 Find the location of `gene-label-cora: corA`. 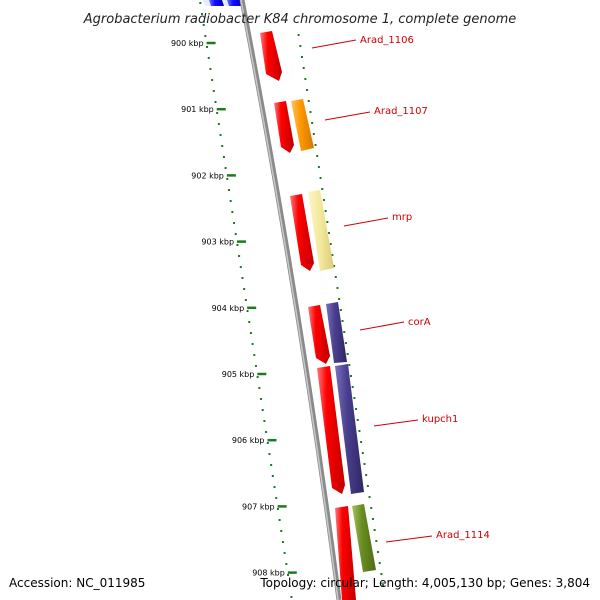

gene-label-cora: corA is located at coordinates (419, 322).